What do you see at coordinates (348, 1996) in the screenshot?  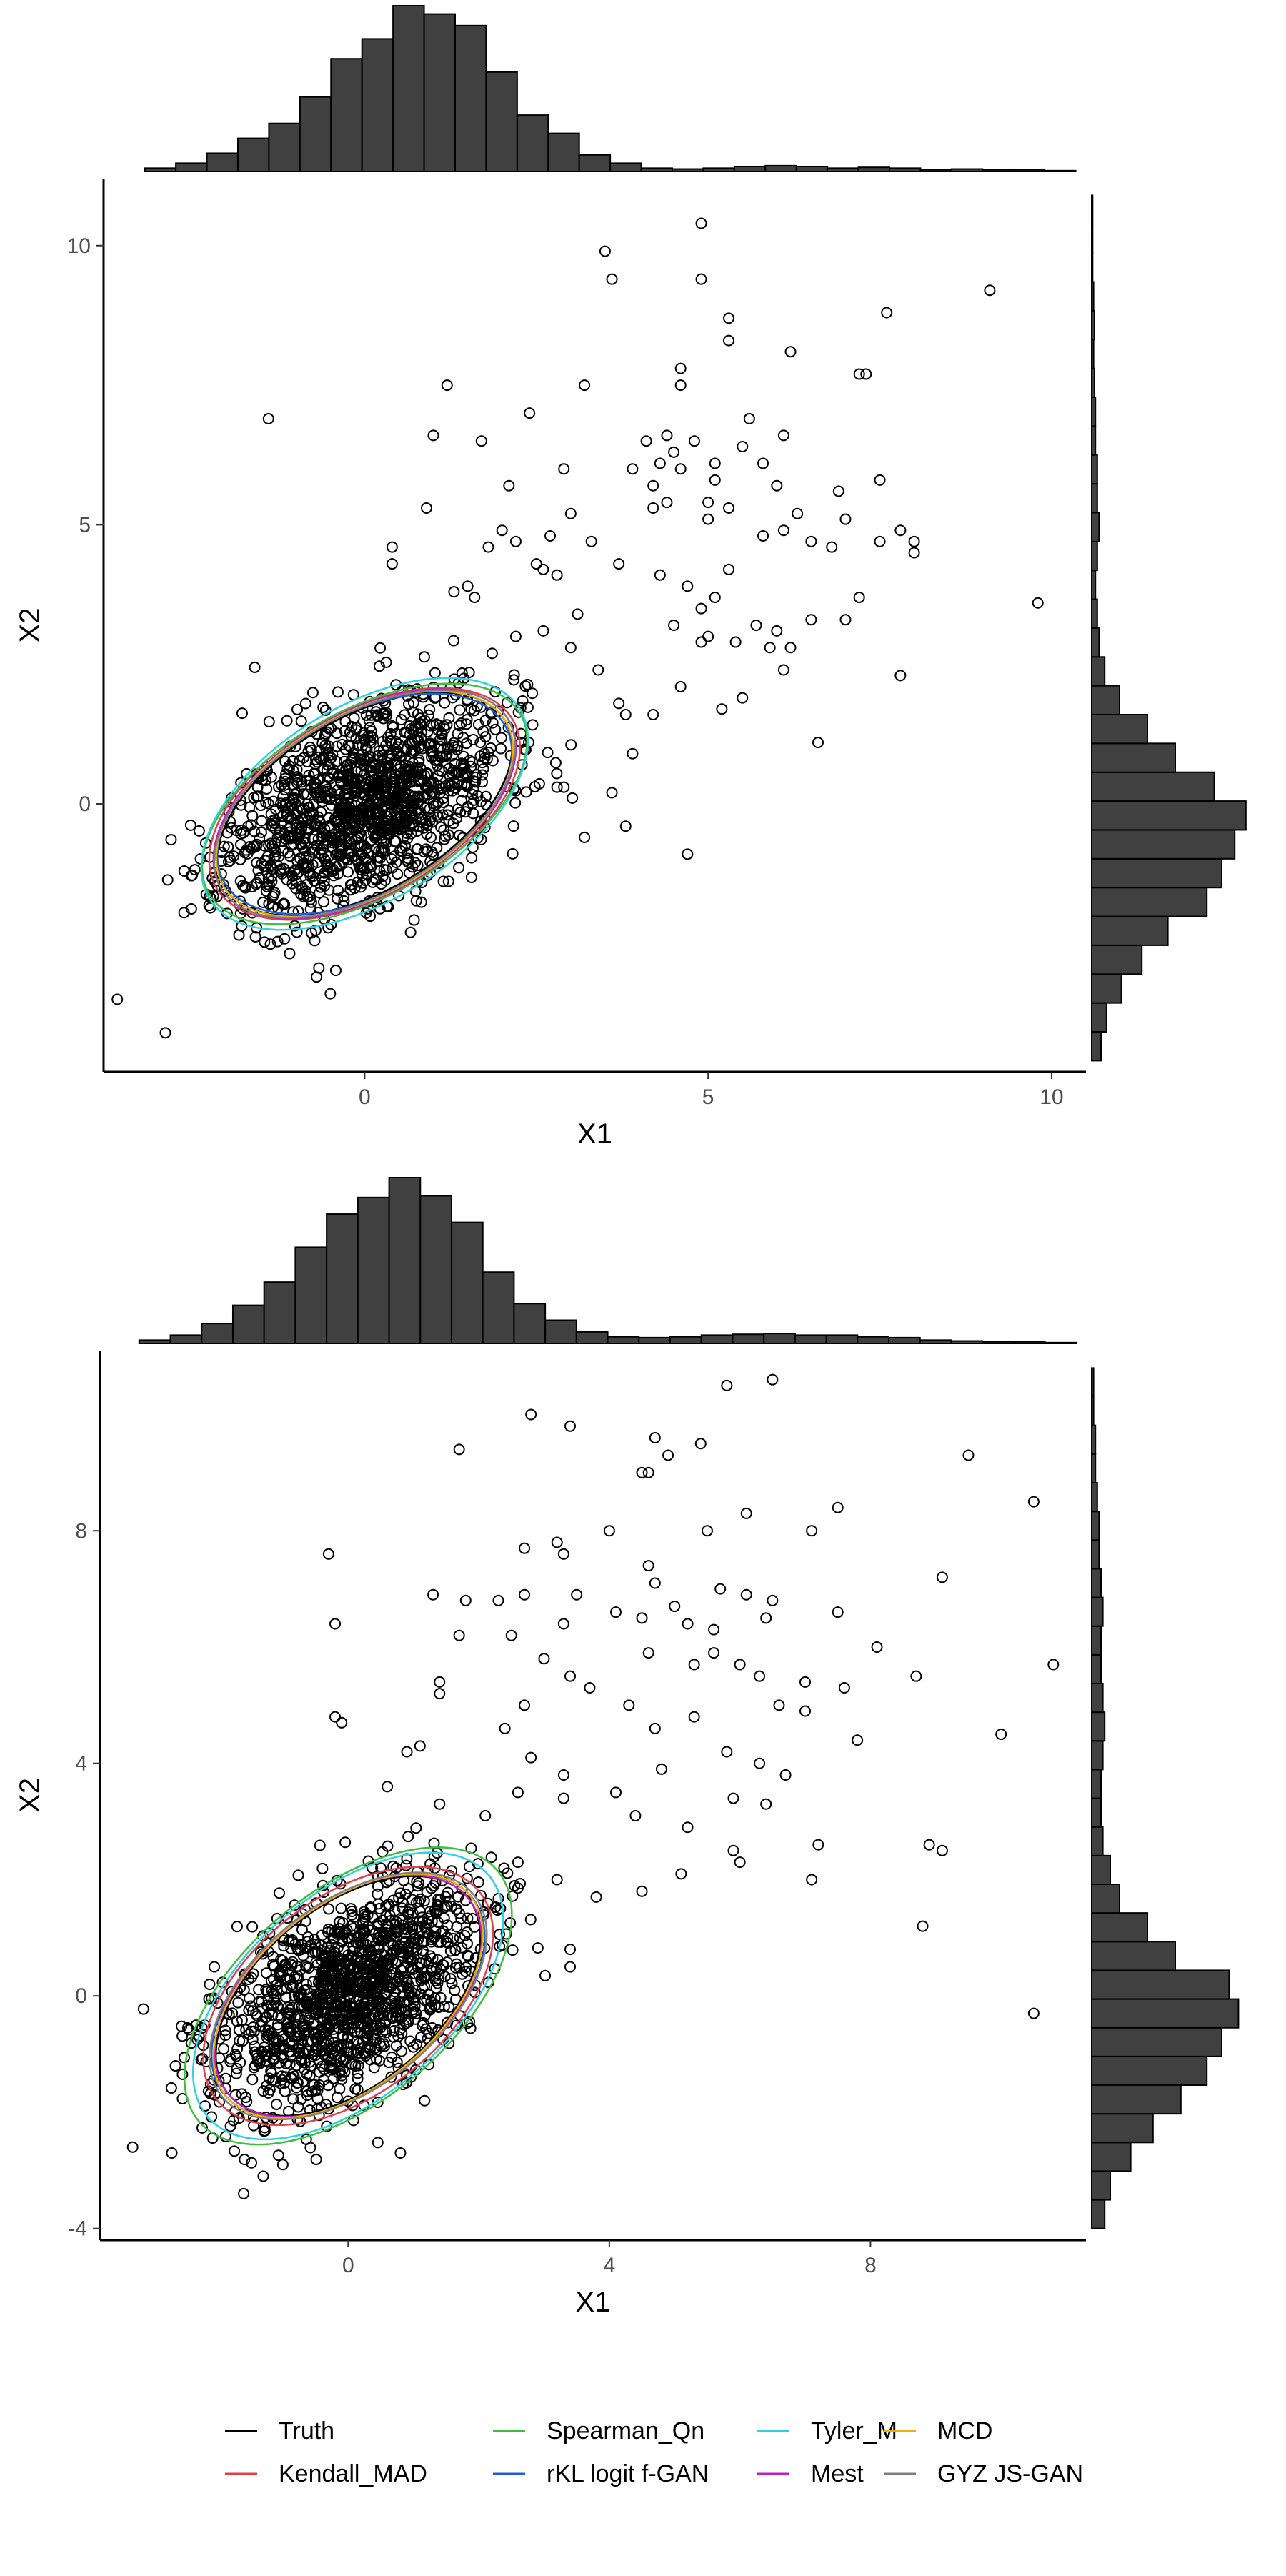 I see `ellipse-gyz-js-gan` at bounding box center [348, 1996].